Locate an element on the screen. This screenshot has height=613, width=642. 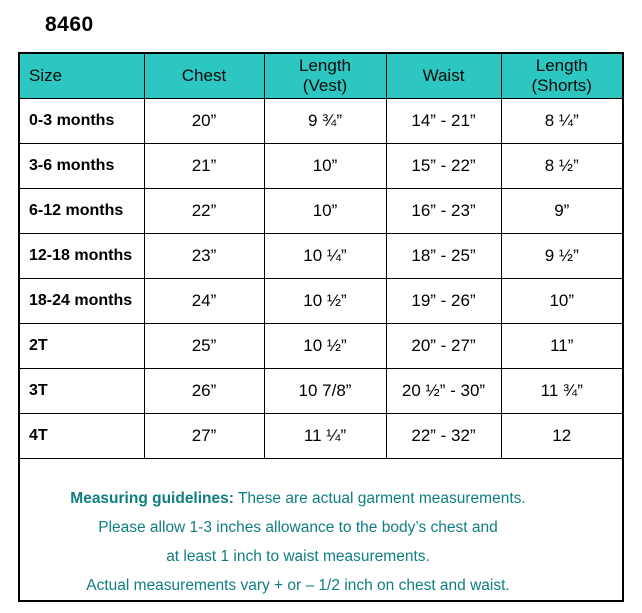
measurement-cell: 20 ½” - 30” is located at coordinates (443, 390).